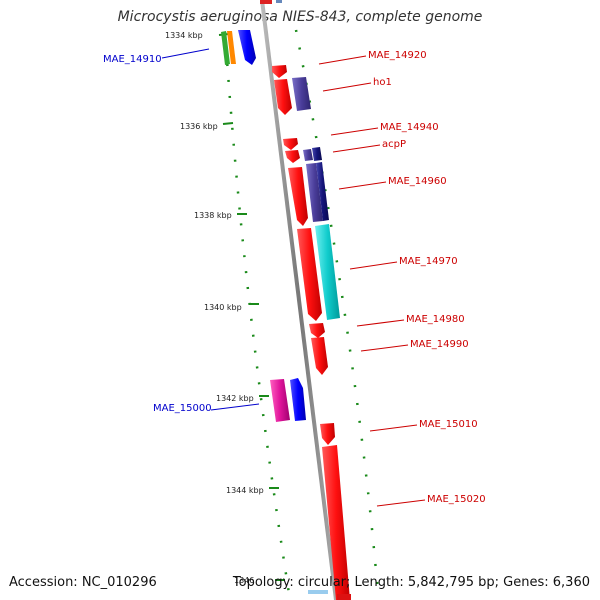 The width and height of the screenshot is (600, 600). What do you see at coordinates (132, 59) in the screenshot?
I see `gene-label-mae-14910: MAE_14910` at bounding box center [132, 59].